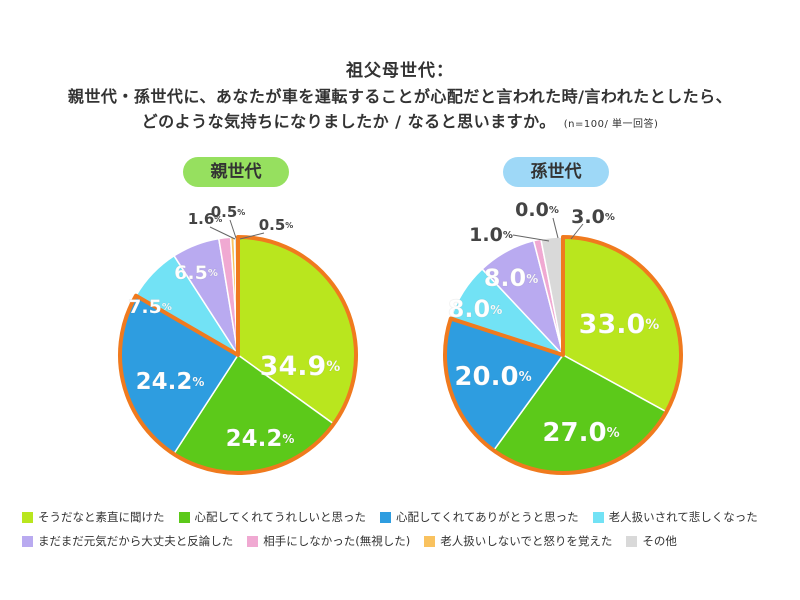 The width and height of the screenshot is (800, 600). Describe the element at coordinates (238, 355) in the screenshot. I see `pie-parent-highlight-outline` at that location.